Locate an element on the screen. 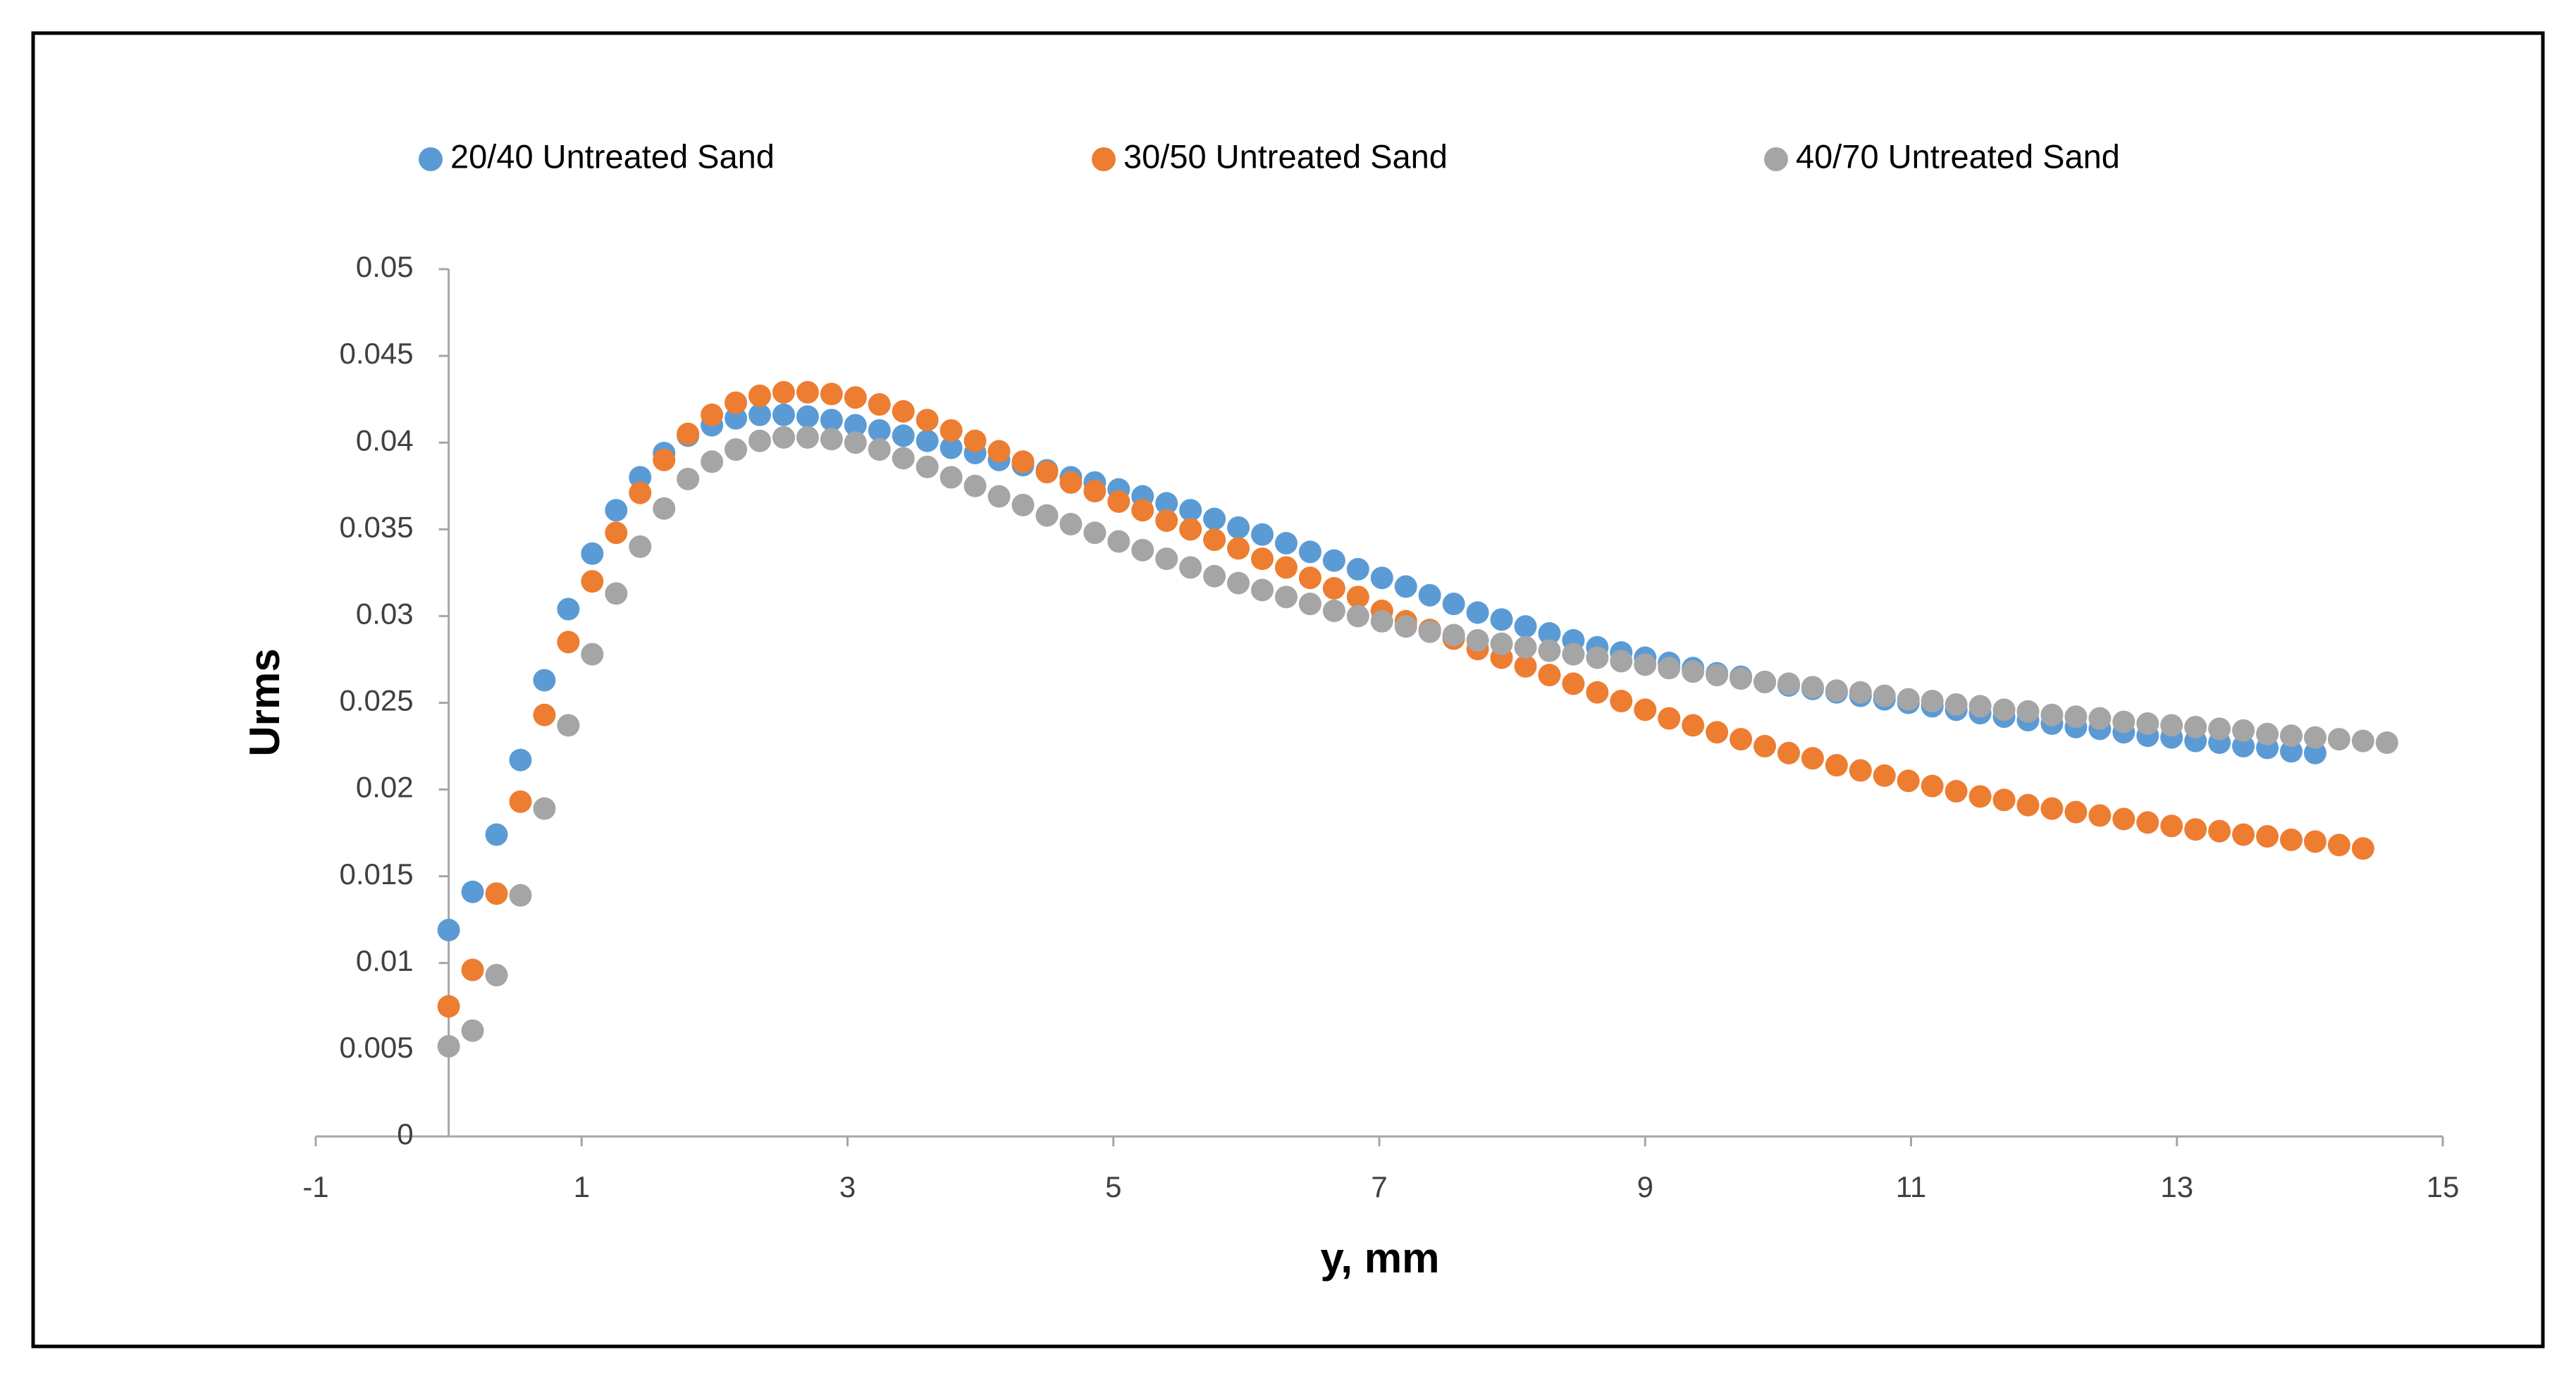 The width and height of the screenshot is (2576, 1376). y-tick-label: 0.005 is located at coordinates (377, 1047).